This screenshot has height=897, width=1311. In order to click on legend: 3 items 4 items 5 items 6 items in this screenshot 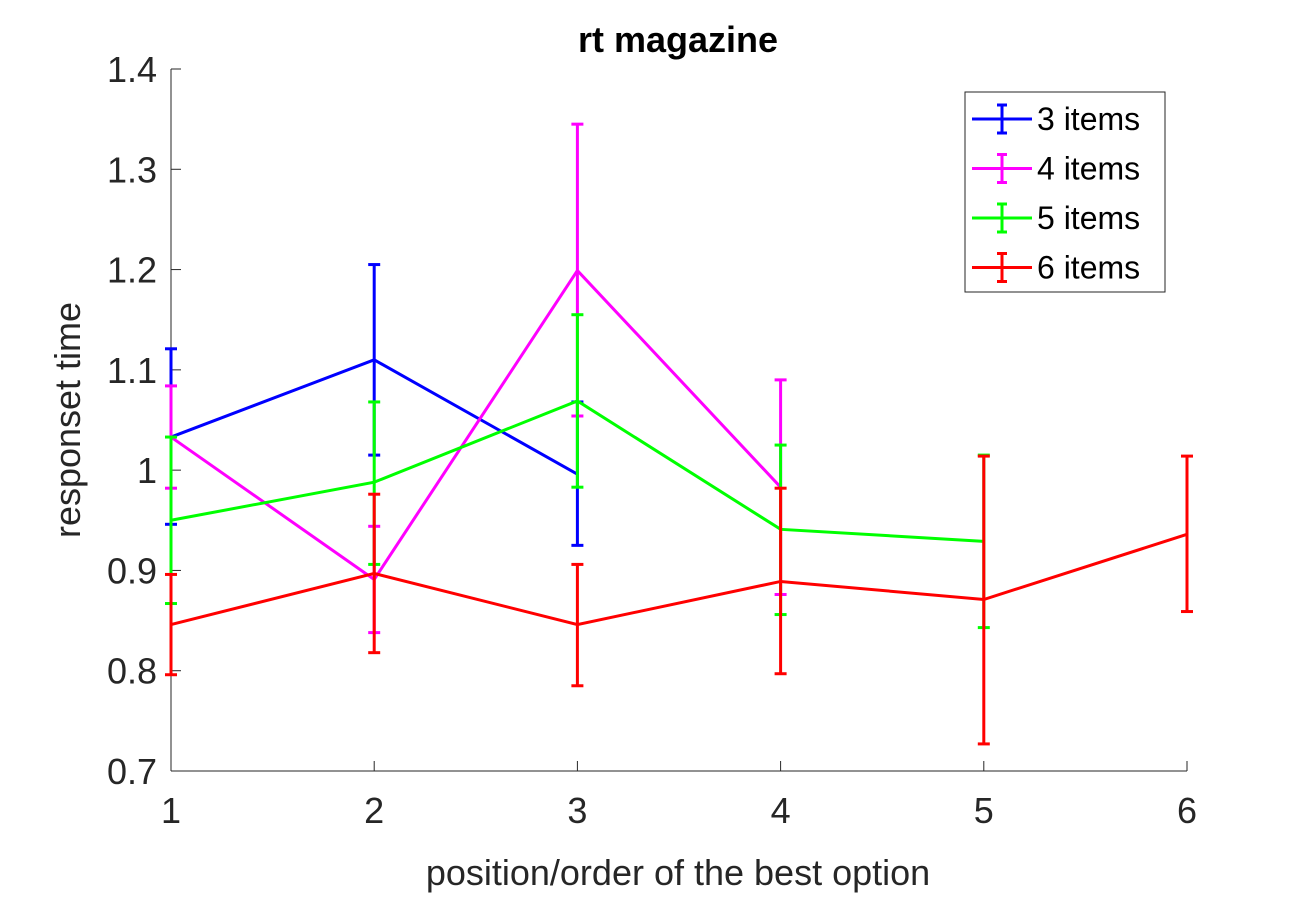, I will do `click(1065, 192)`.